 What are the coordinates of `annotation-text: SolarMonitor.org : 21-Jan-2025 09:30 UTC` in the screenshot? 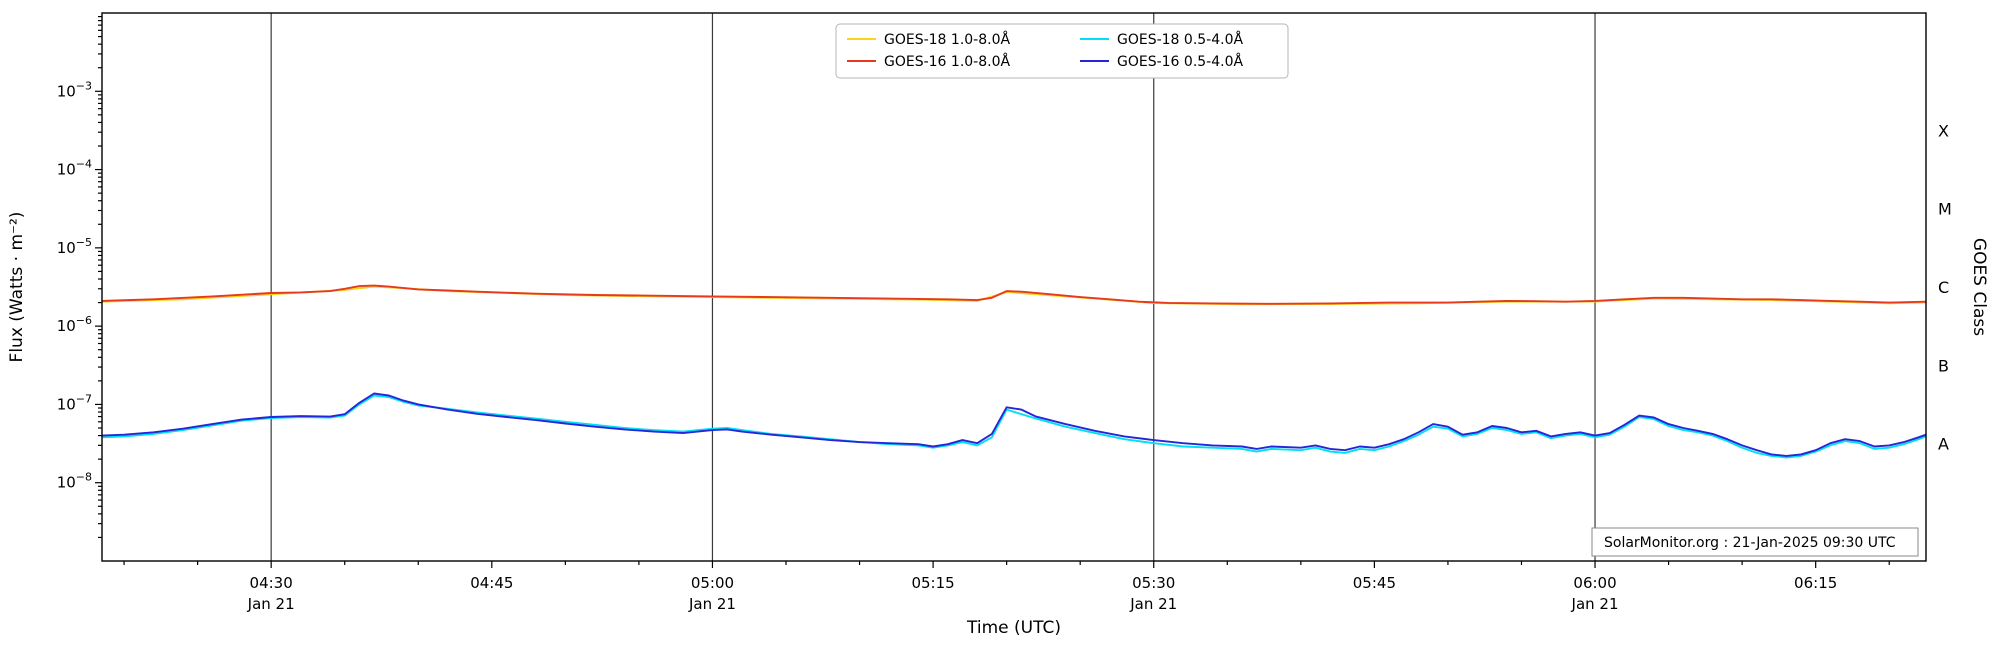 It's located at (1750, 543).